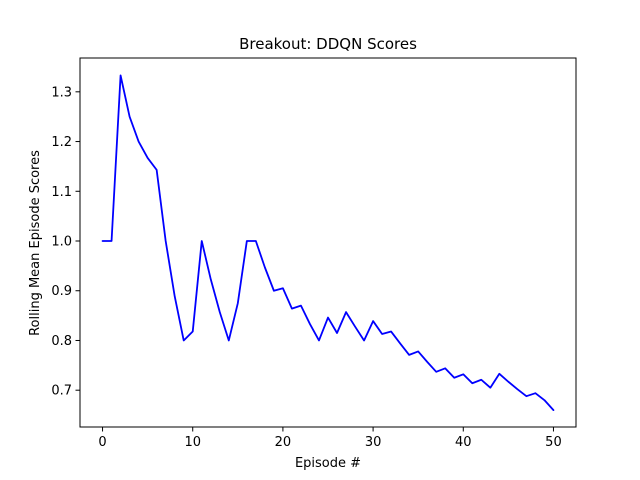 This screenshot has width=640, height=480. What do you see at coordinates (463, 442) in the screenshot?
I see `x-tick-label: 40` at bounding box center [463, 442].